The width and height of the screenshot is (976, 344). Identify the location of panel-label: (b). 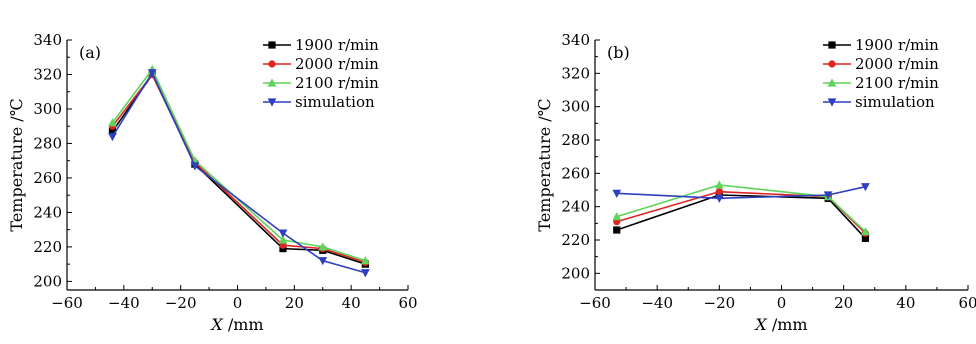
(618, 52).